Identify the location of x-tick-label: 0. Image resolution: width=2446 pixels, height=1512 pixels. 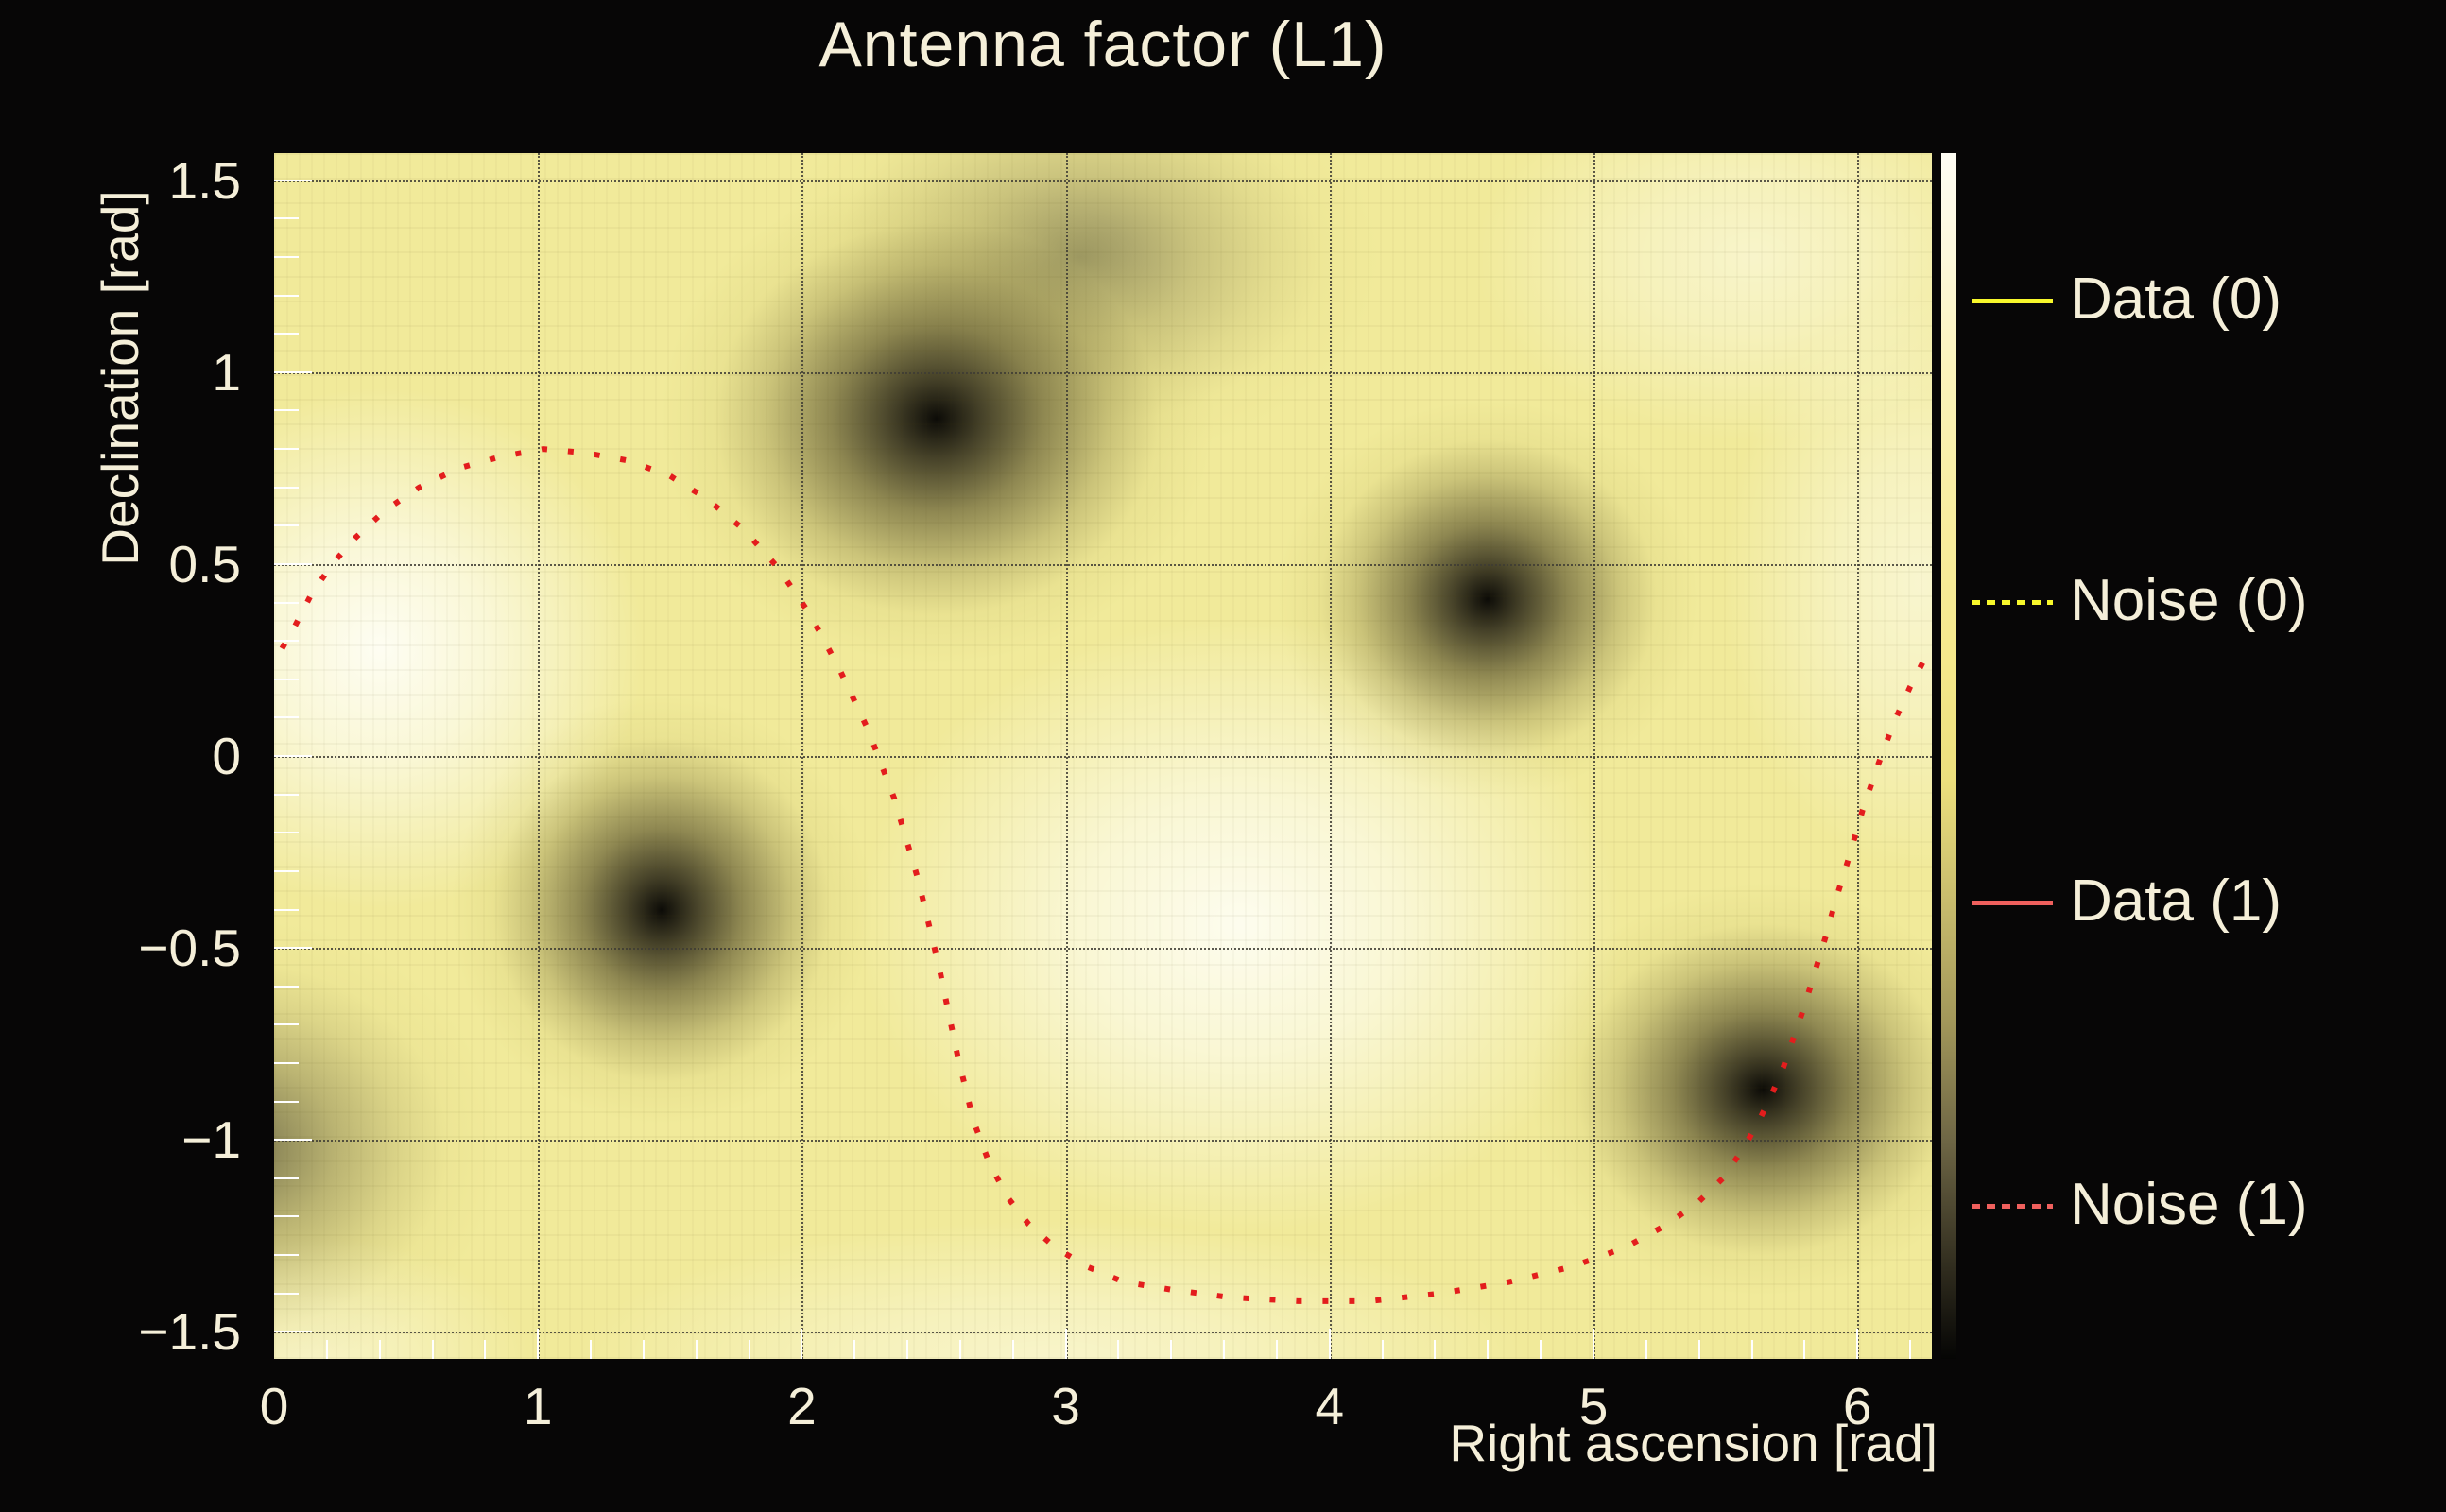
(274, 1406).